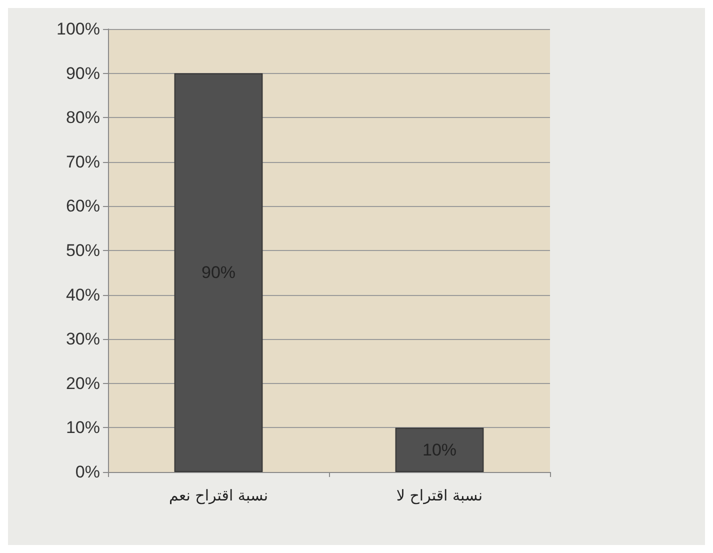  Describe the element at coordinates (78, 29) in the screenshot. I see `y-tick-label: 100%` at that location.